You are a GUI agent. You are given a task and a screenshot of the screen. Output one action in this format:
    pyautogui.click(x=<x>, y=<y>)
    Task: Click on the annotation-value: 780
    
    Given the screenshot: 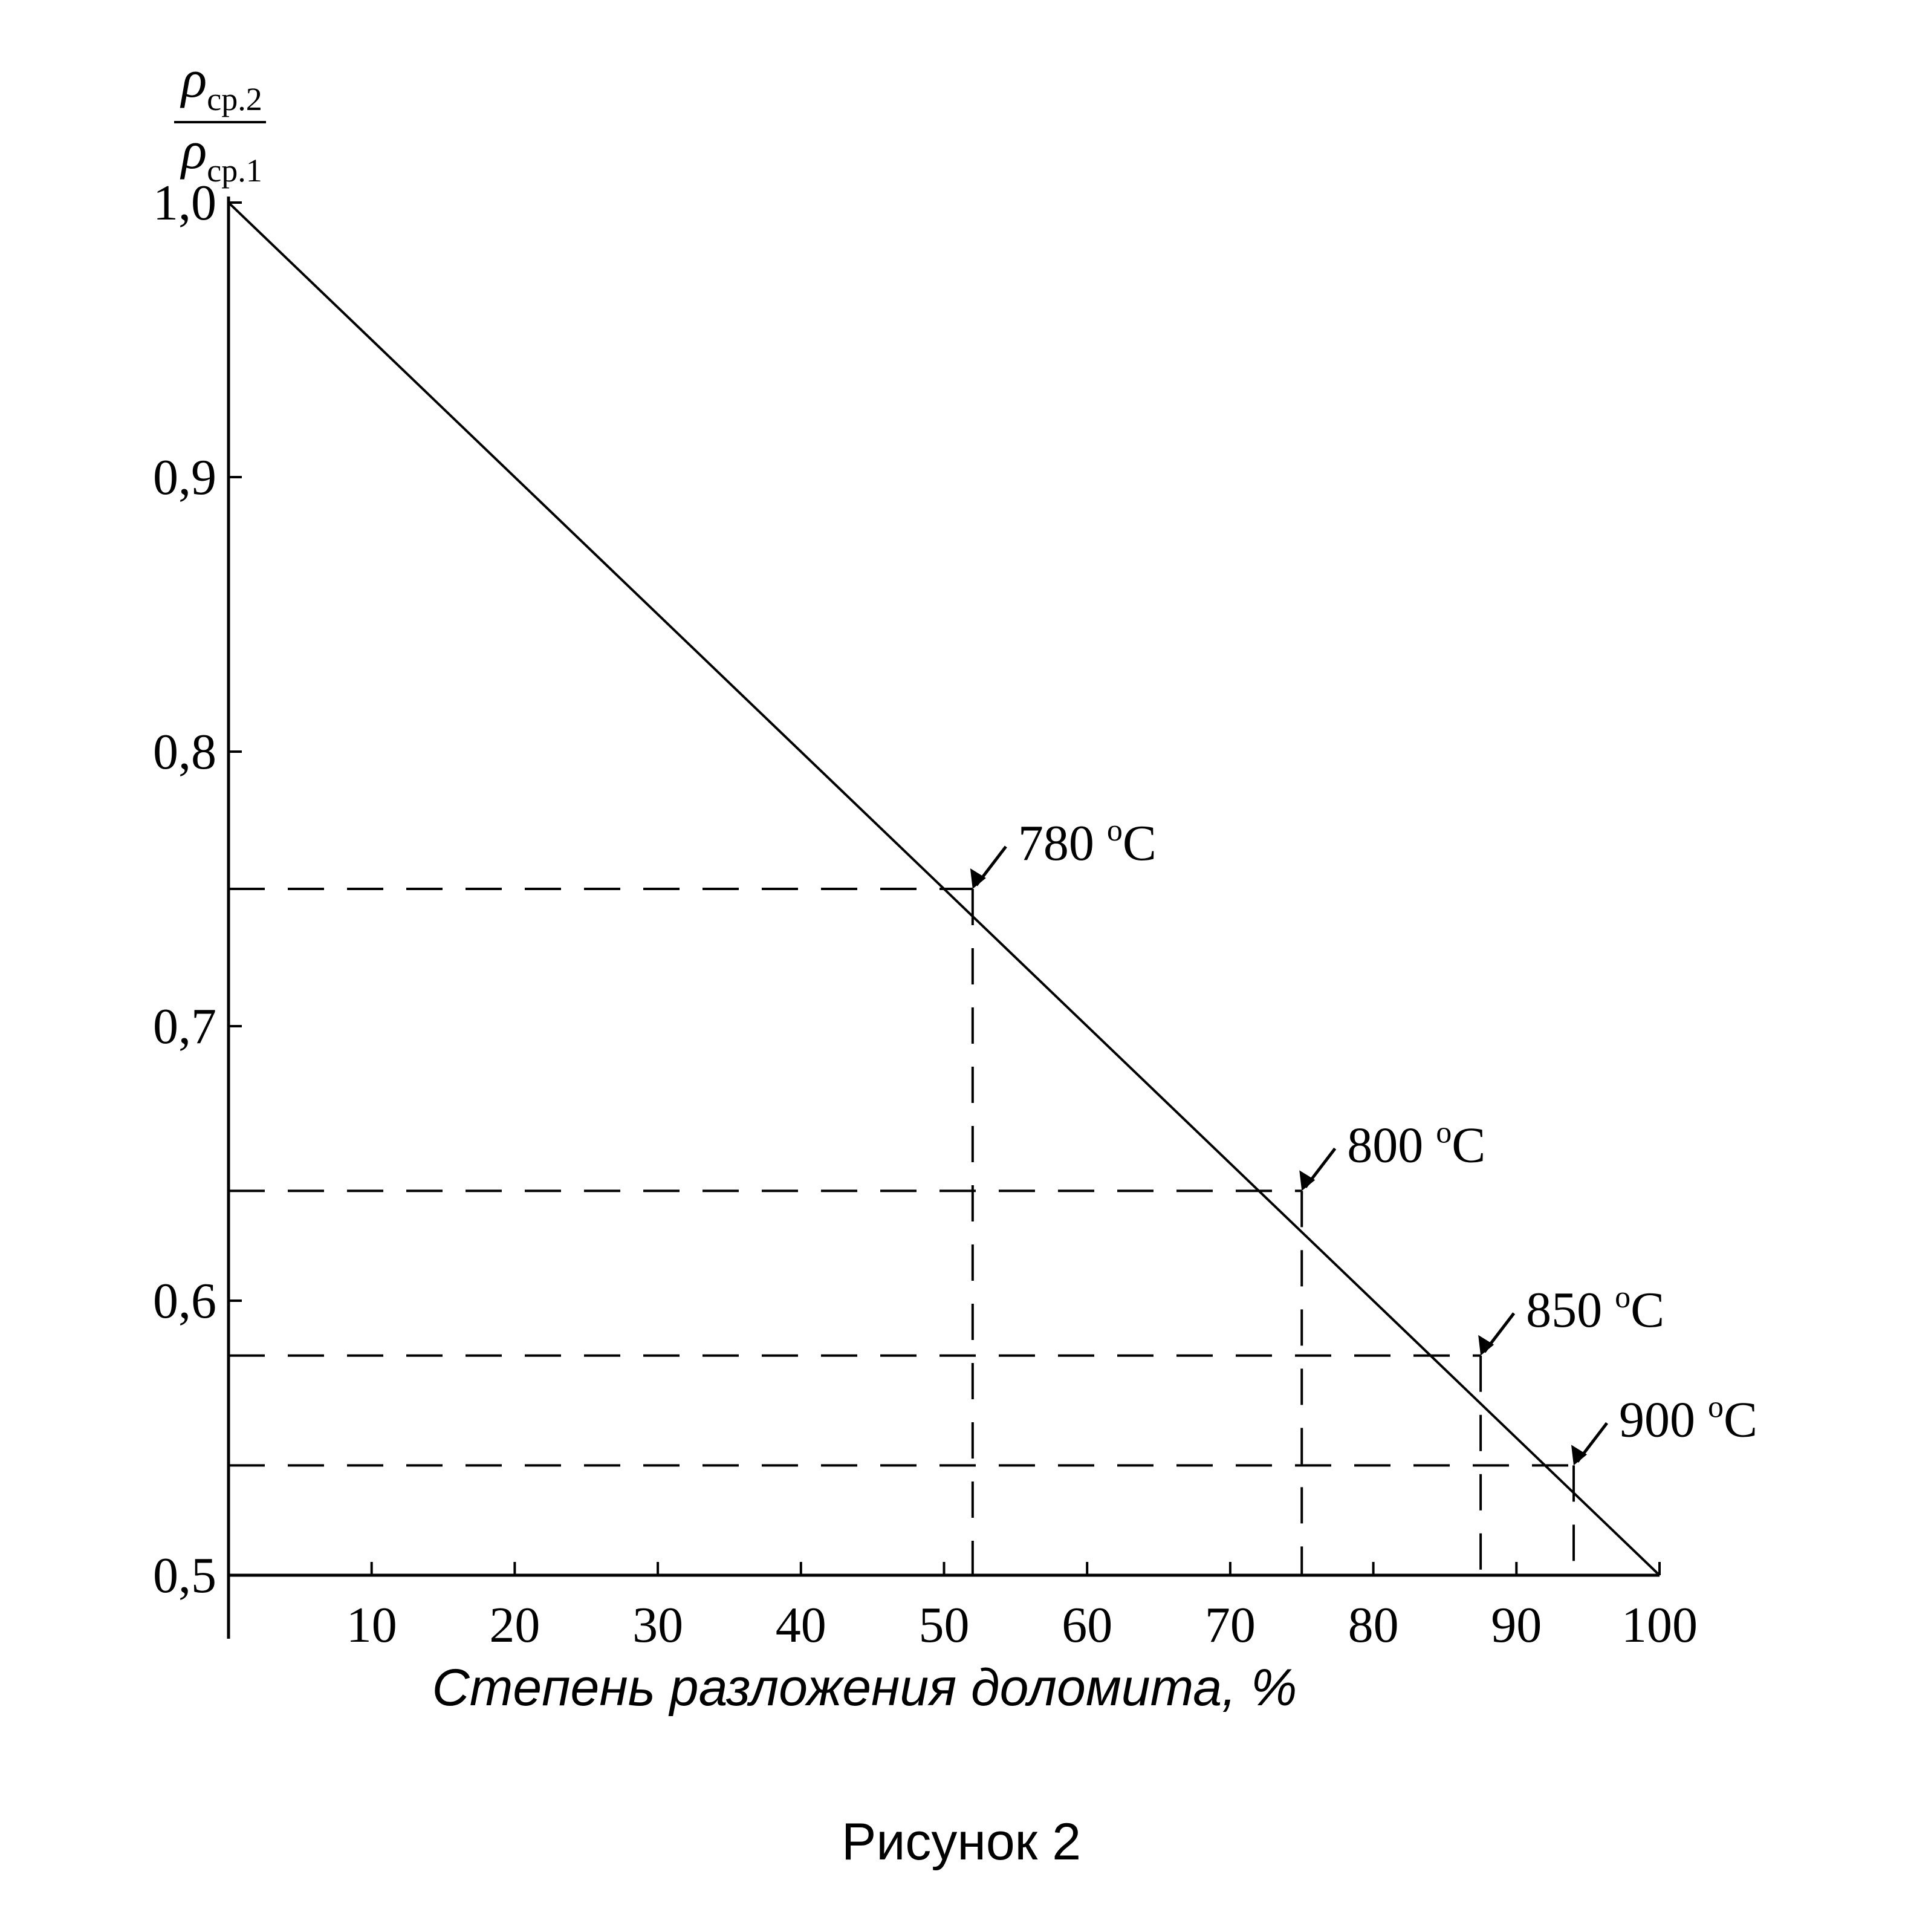 What is the action you would take?
    pyautogui.click(x=1062, y=843)
    